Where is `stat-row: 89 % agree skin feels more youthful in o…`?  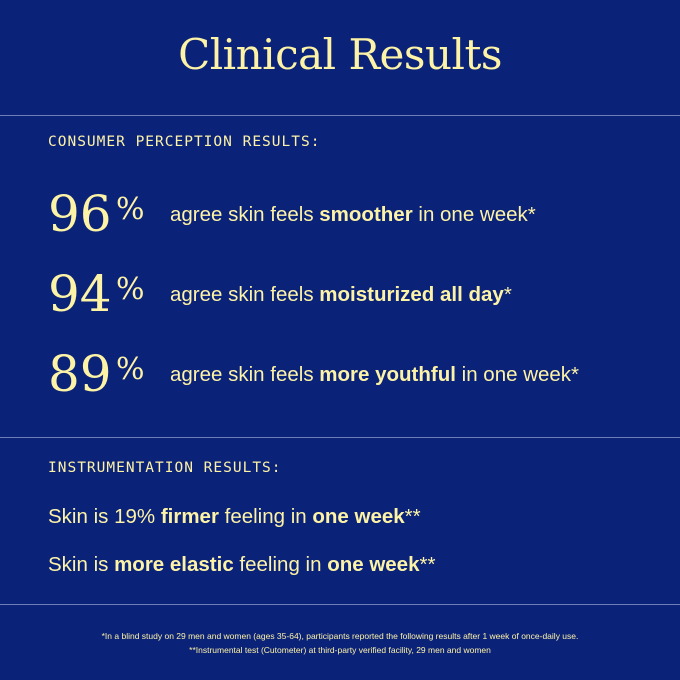
stat-row: 89 % agree skin feels more youthful in o… is located at coordinates (358, 376).